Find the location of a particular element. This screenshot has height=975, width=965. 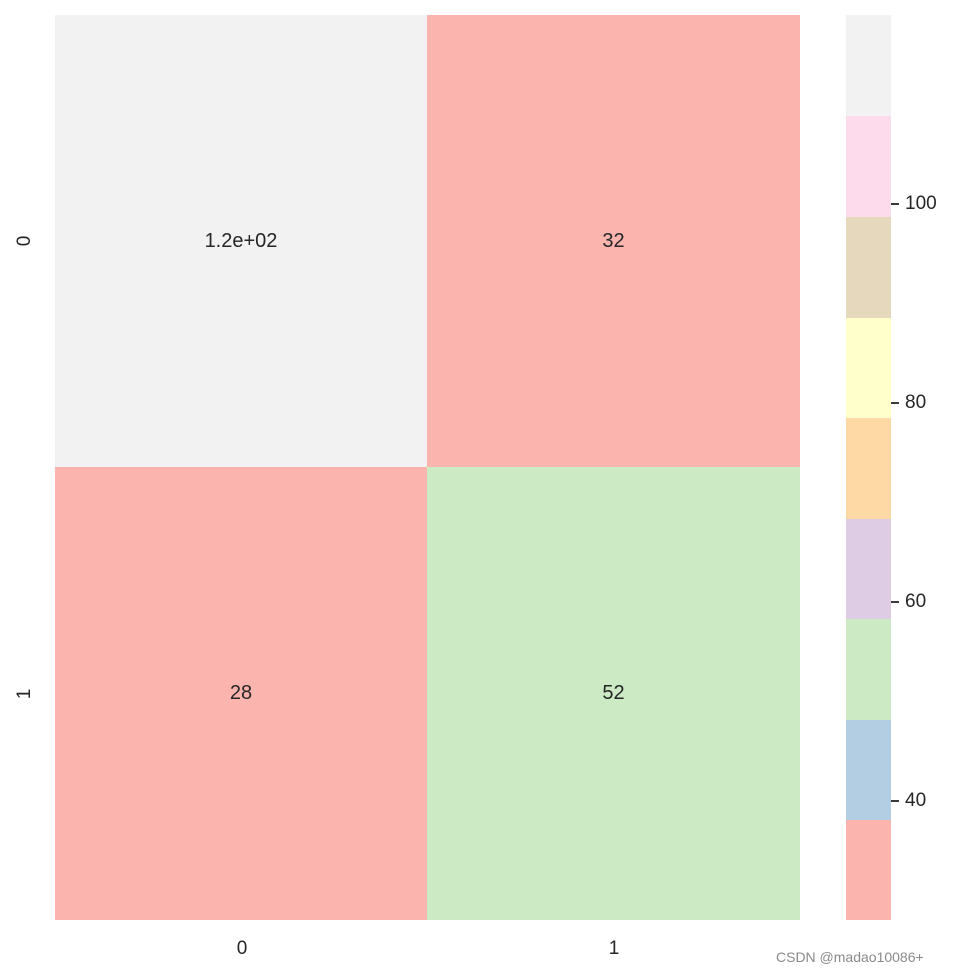

x-tick-label: 0 is located at coordinates (242, 948).